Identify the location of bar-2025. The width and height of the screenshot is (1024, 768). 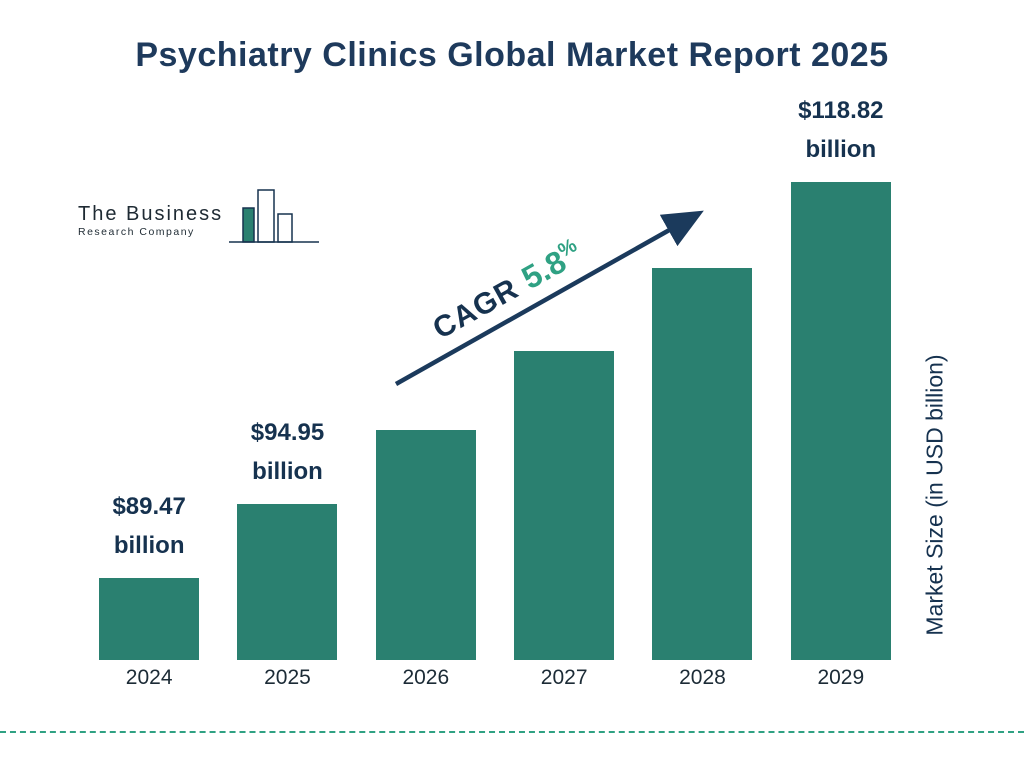
(287, 582).